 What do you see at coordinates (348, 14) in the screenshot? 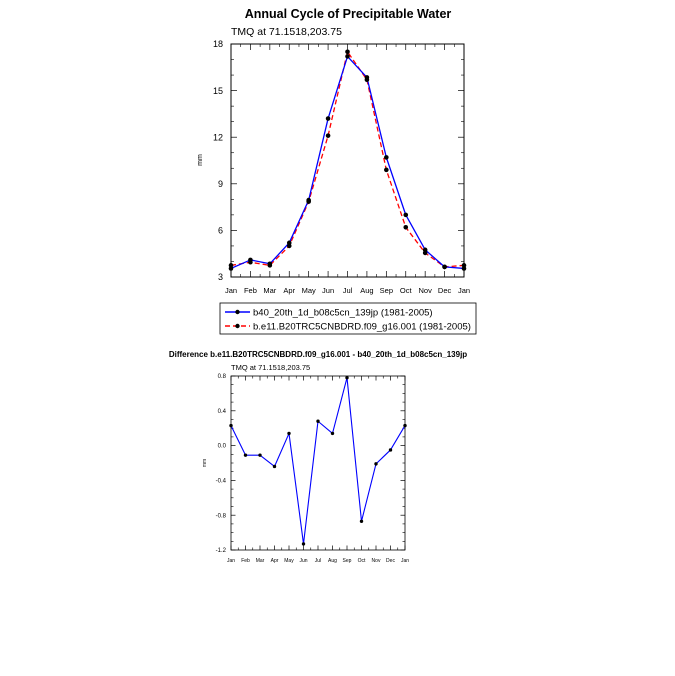
I see `chart1-title: Annual Cycle of Precipitable Water` at bounding box center [348, 14].